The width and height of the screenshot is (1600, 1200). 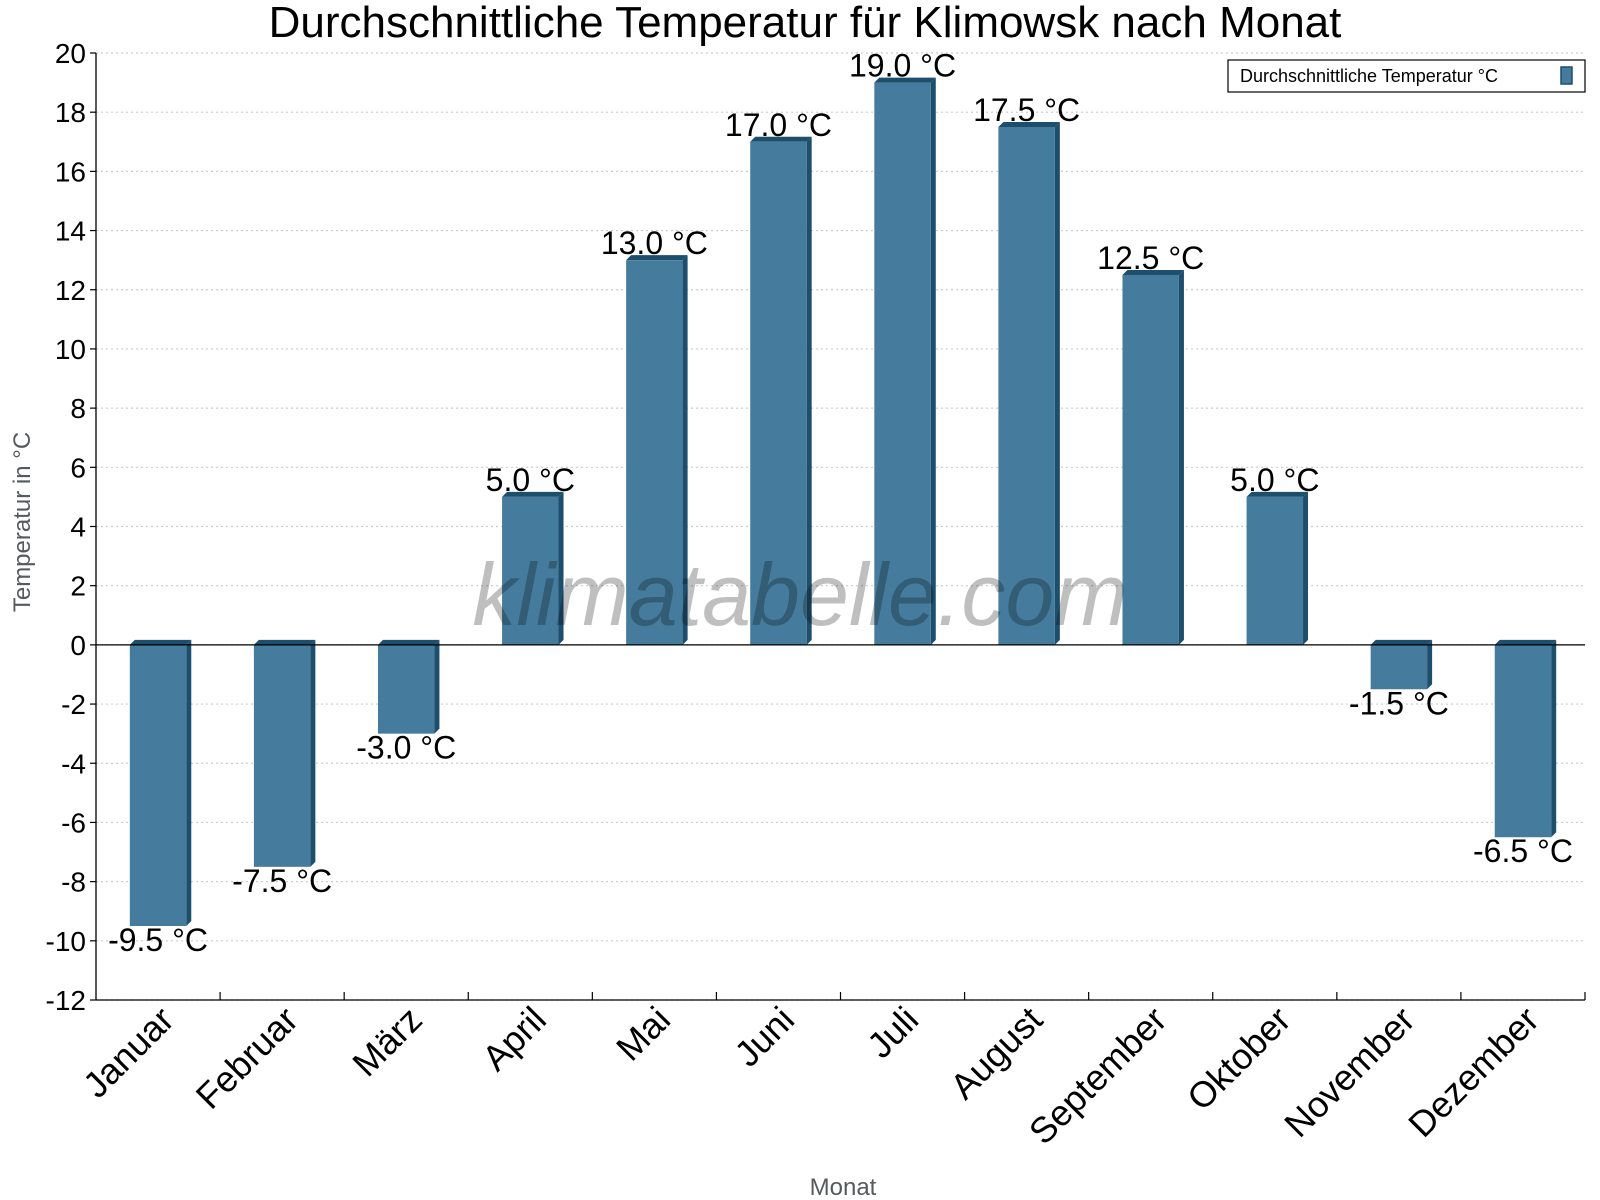 I want to click on watermark: klimatabelle.com, so click(x=799, y=594).